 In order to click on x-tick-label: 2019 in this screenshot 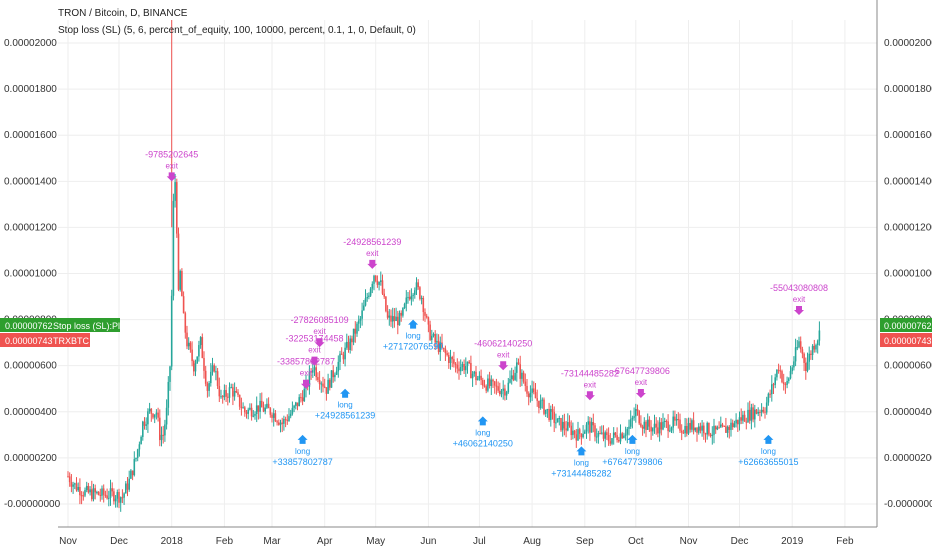, I will do `click(792, 541)`.